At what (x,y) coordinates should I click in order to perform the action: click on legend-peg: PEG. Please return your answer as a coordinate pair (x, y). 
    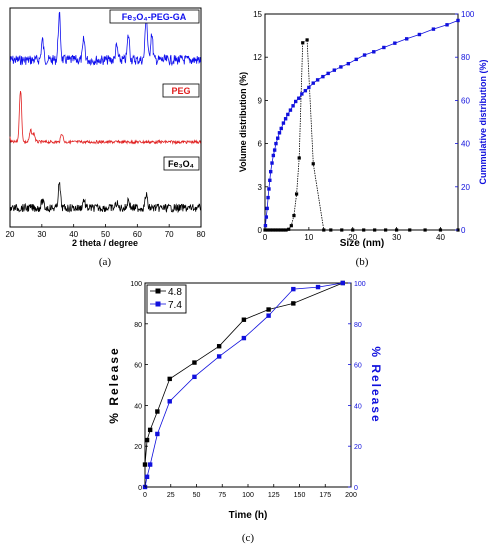
    Looking at the image, I should click on (181, 90).